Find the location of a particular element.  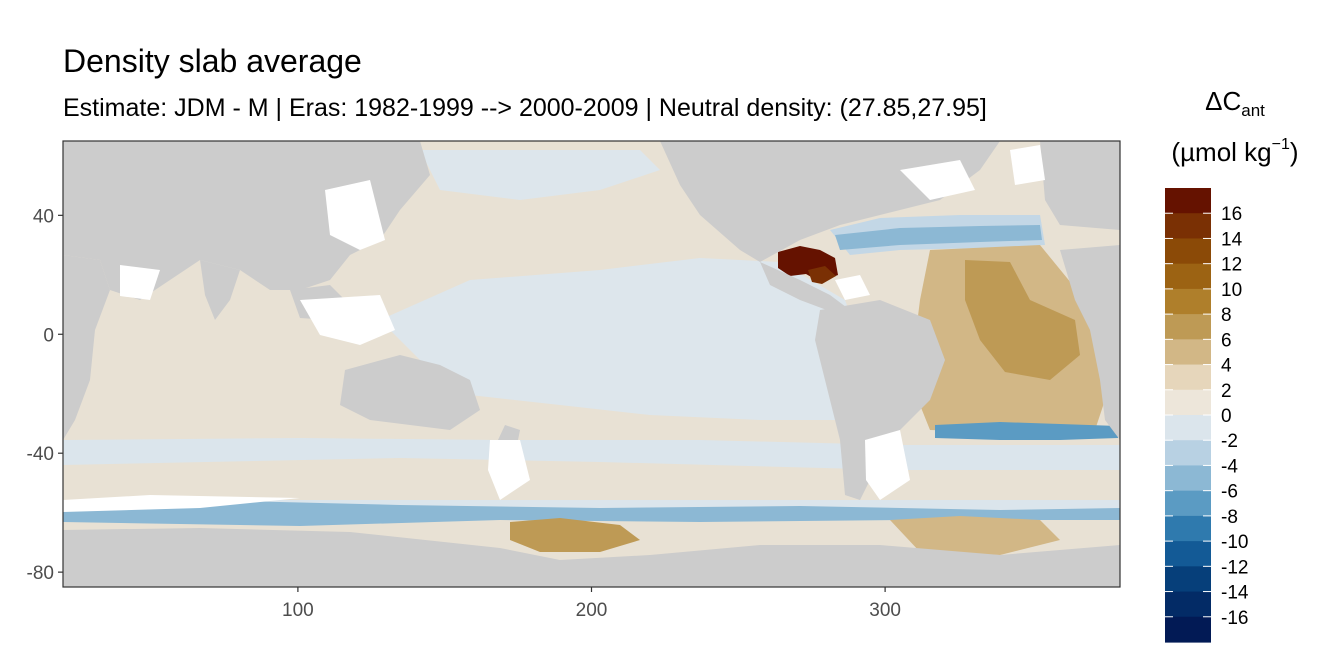

land-antarctica is located at coordinates (591, 557).